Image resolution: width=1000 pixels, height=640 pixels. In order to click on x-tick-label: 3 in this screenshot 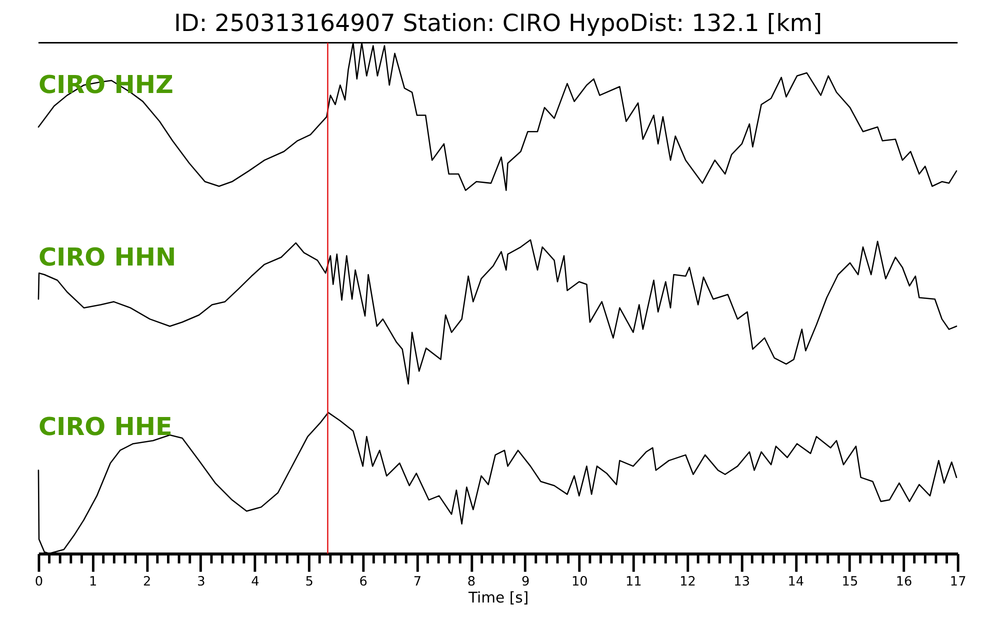, I will do `click(201, 582)`.